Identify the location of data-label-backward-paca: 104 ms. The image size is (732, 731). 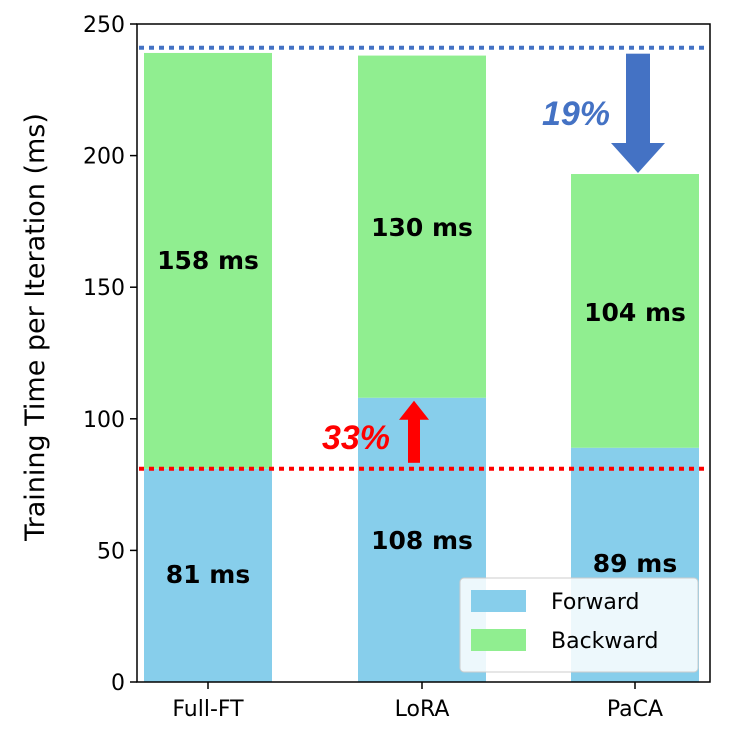
(635, 312).